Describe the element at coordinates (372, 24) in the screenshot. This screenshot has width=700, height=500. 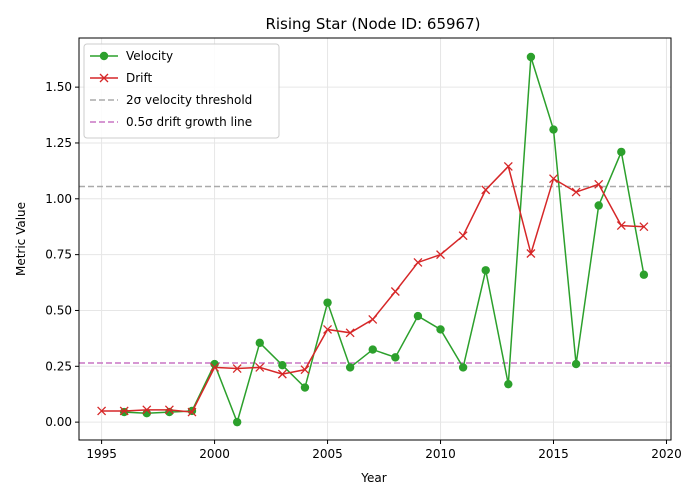
I see `chart-title: Rising Star (Node ID: 65967)` at that location.